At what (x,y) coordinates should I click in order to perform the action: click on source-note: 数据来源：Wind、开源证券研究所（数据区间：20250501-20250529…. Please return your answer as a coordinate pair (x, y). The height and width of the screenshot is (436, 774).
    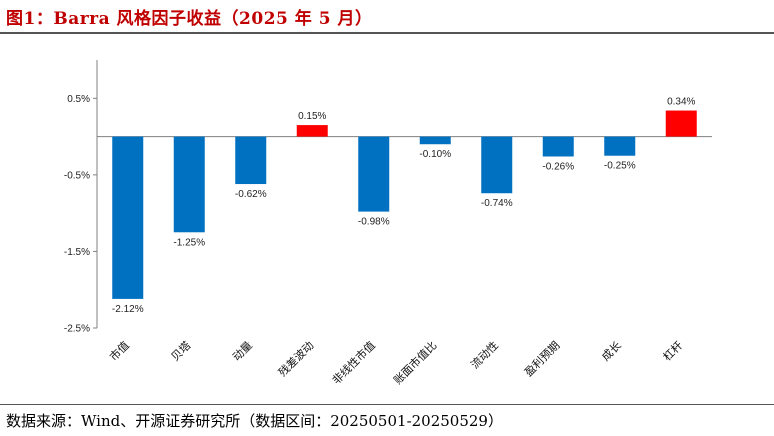
    Looking at the image, I should click on (254, 421).